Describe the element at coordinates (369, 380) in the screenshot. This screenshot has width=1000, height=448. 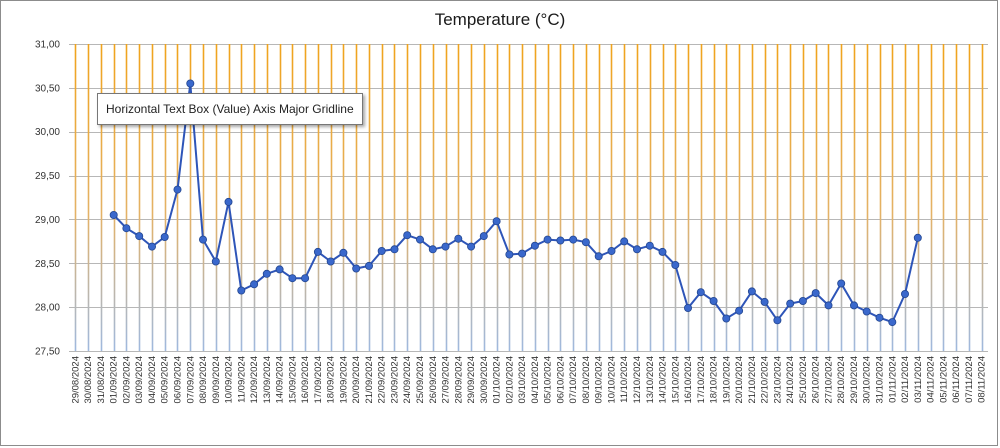
I see `x-tick-label: 21/09/2024` at that location.